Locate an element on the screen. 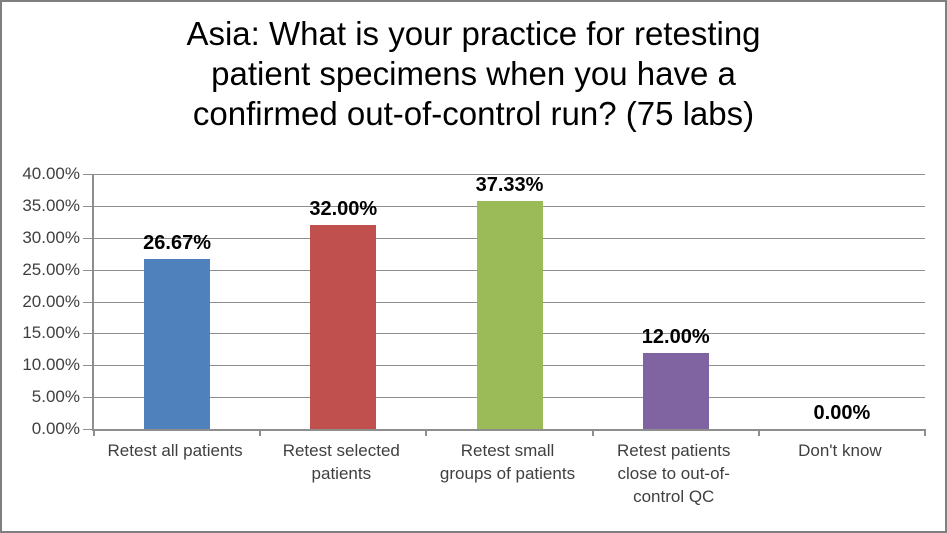 Image resolution: width=947 pixels, height=533 pixels. bar-slot: 32.00% is located at coordinates (343, 301).